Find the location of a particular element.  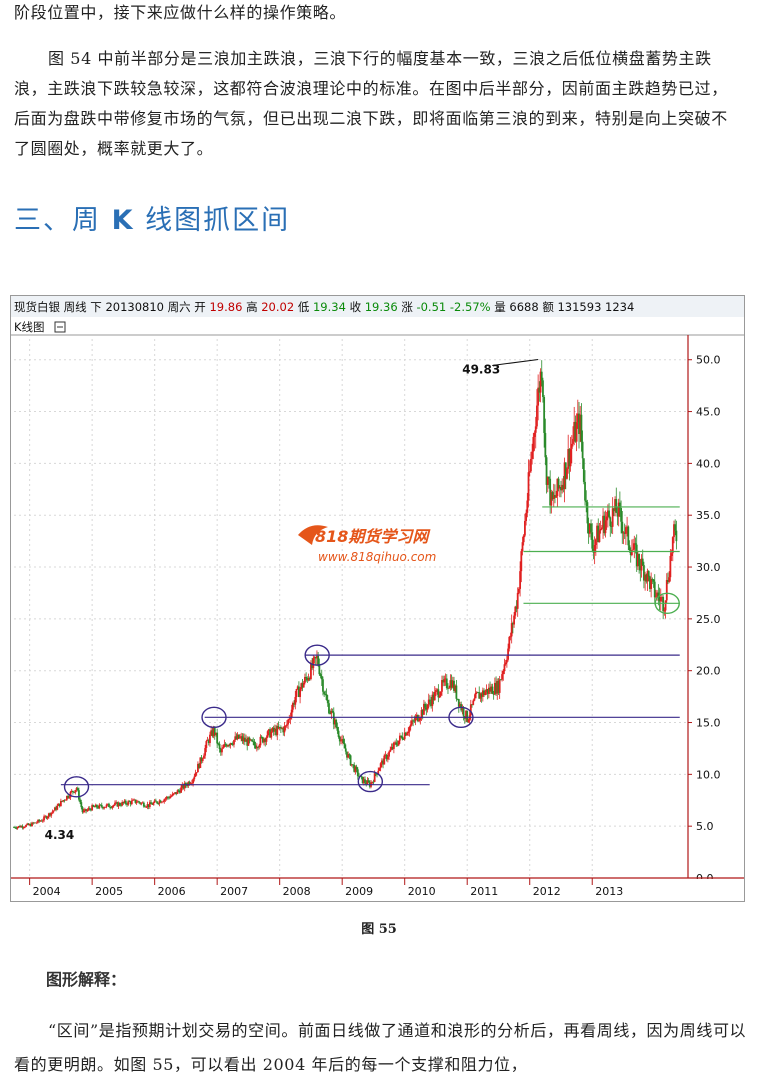

watermark-title: 818期货学习网 is located at coordinates (373, 536).